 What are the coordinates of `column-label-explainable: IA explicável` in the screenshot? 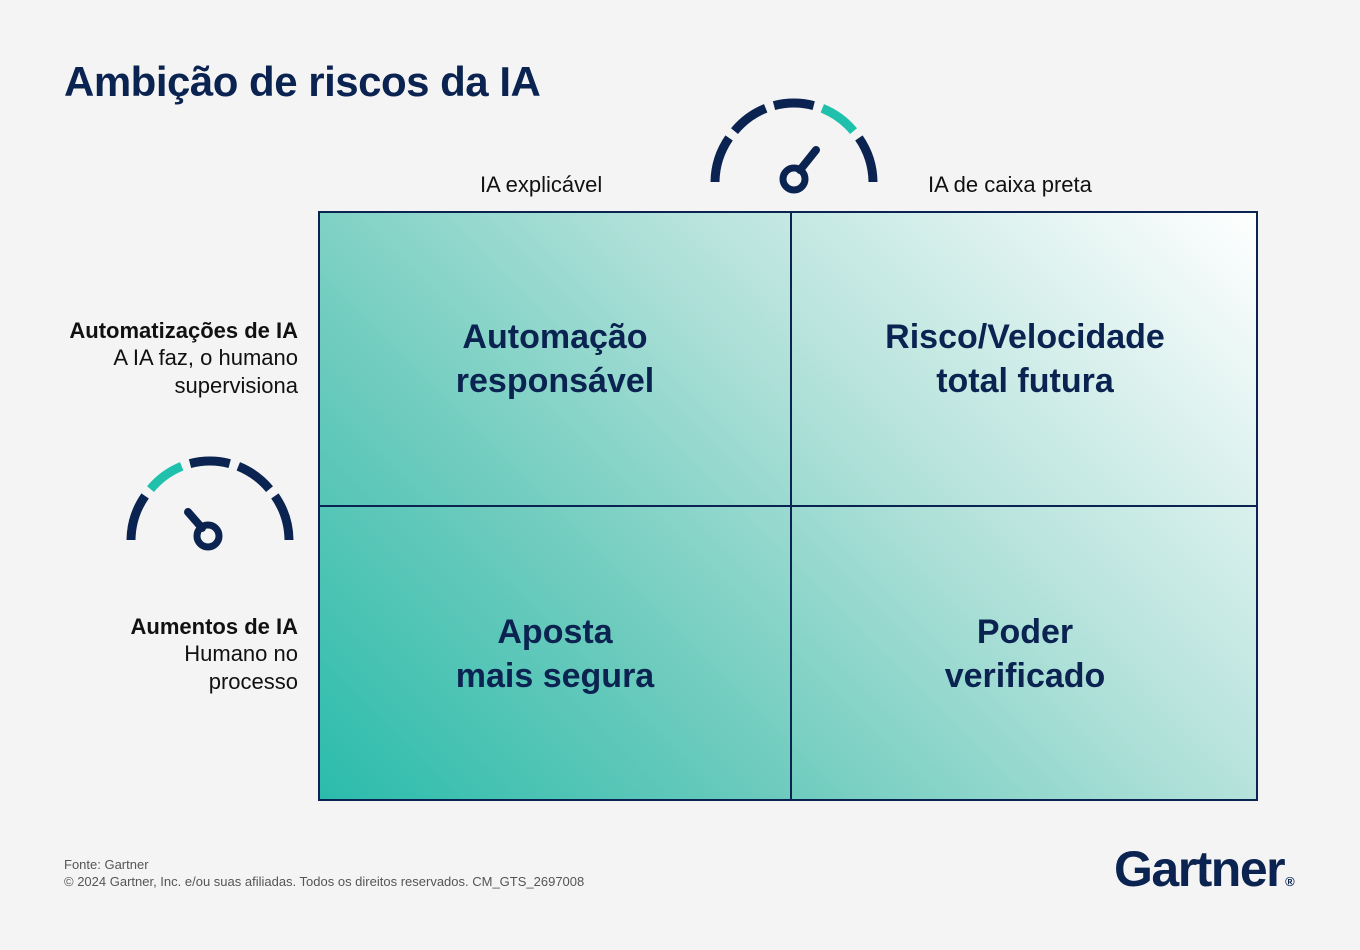 It's located at (541, 184).